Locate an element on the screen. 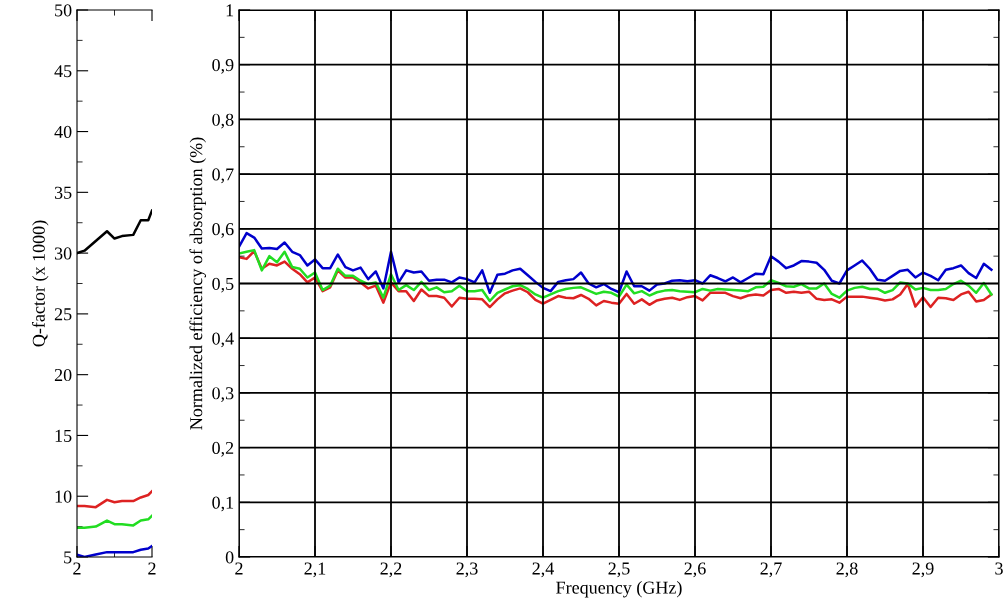 Image resolution: width=1007 pixels, height=601 pixels. x-tick-label: 2,5 is located at coordinates (619, 570).